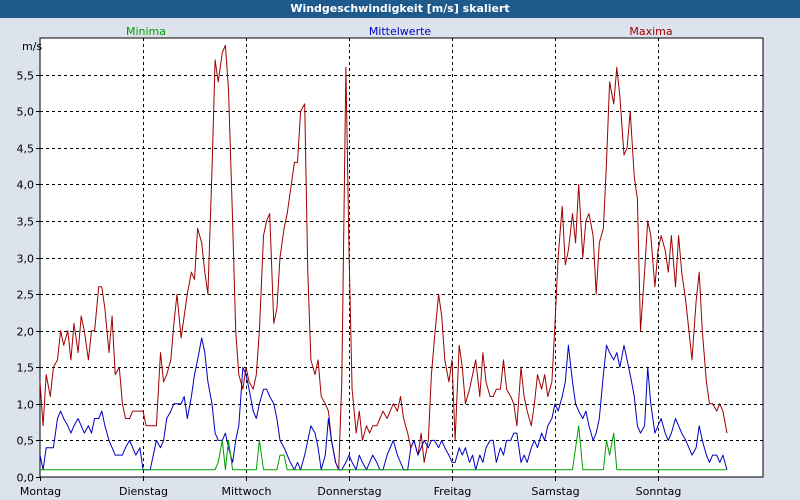 The image size is (800, 500). What do you see at coordinates (383, 448) in the screenshot?
I see `series-line-minima` at bounding box center [383, 448].